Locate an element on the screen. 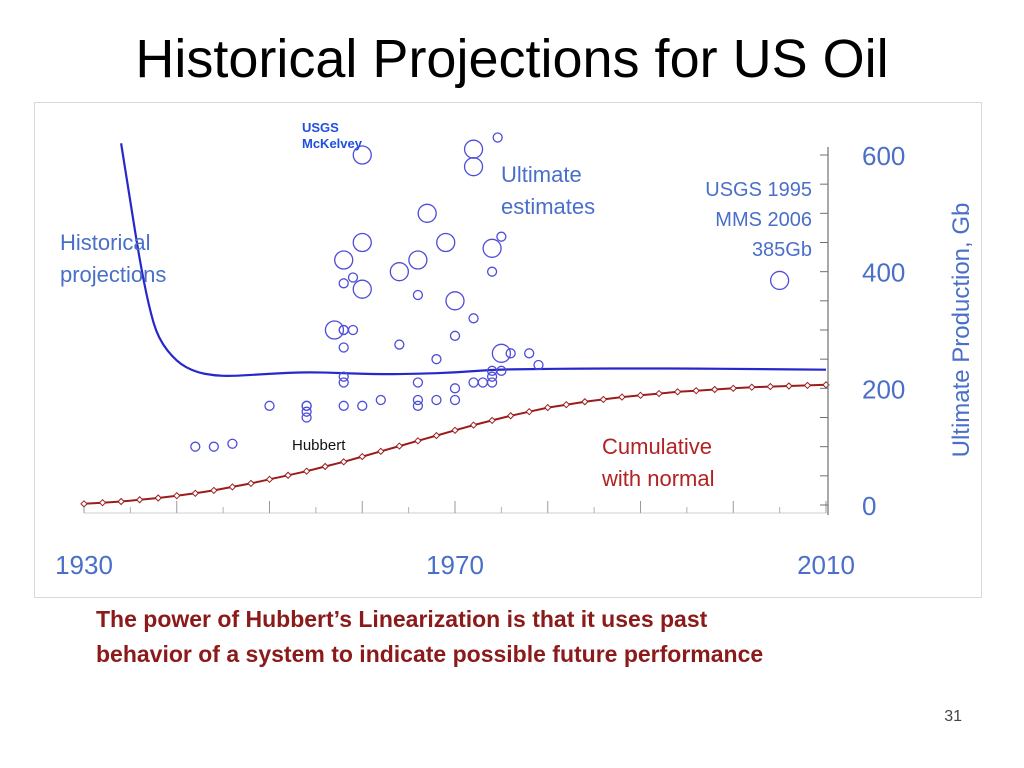 Image resolution: width=1024 pixels, height=768 pixels. cumulative-line is located at coordinates (455, 444).